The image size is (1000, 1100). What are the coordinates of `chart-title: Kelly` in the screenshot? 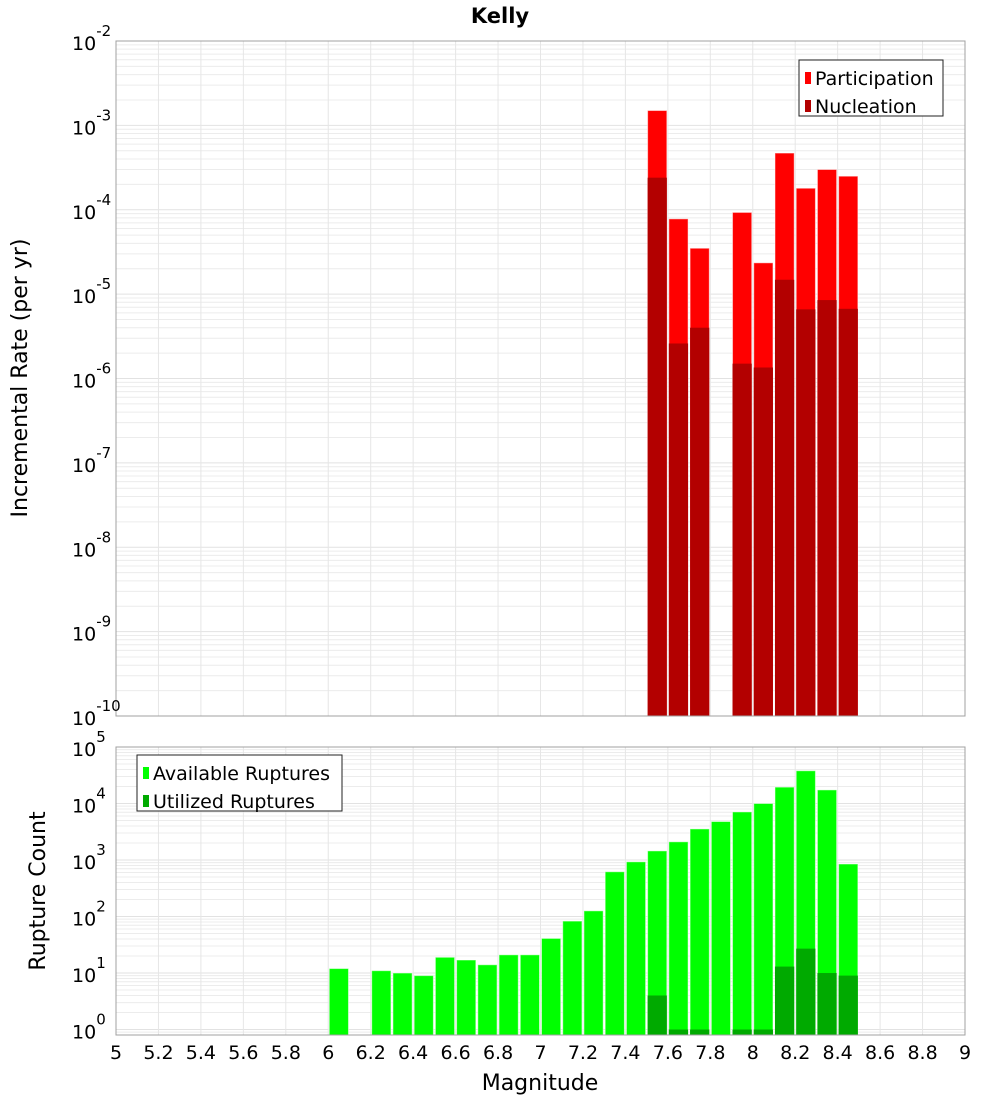 It's located at (500, 16).